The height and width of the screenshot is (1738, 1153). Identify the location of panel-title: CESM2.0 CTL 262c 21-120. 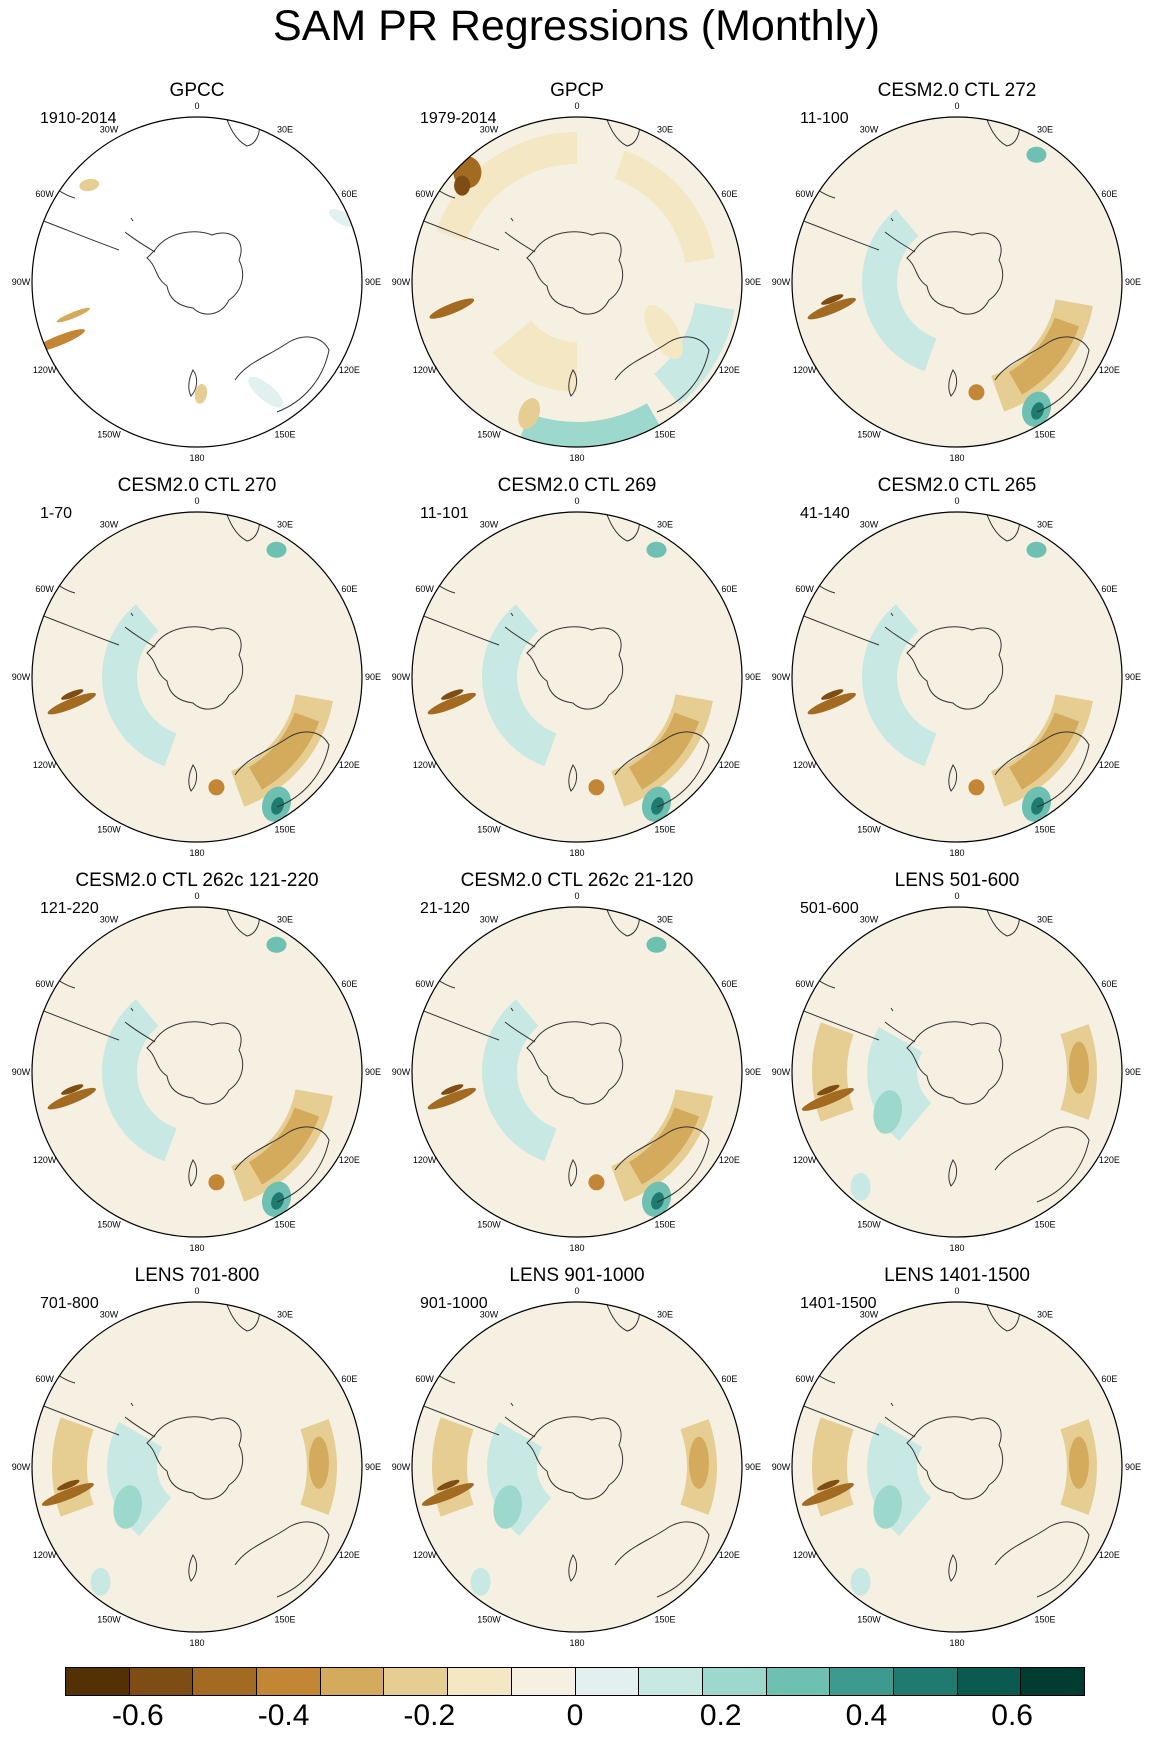
(577, 880).